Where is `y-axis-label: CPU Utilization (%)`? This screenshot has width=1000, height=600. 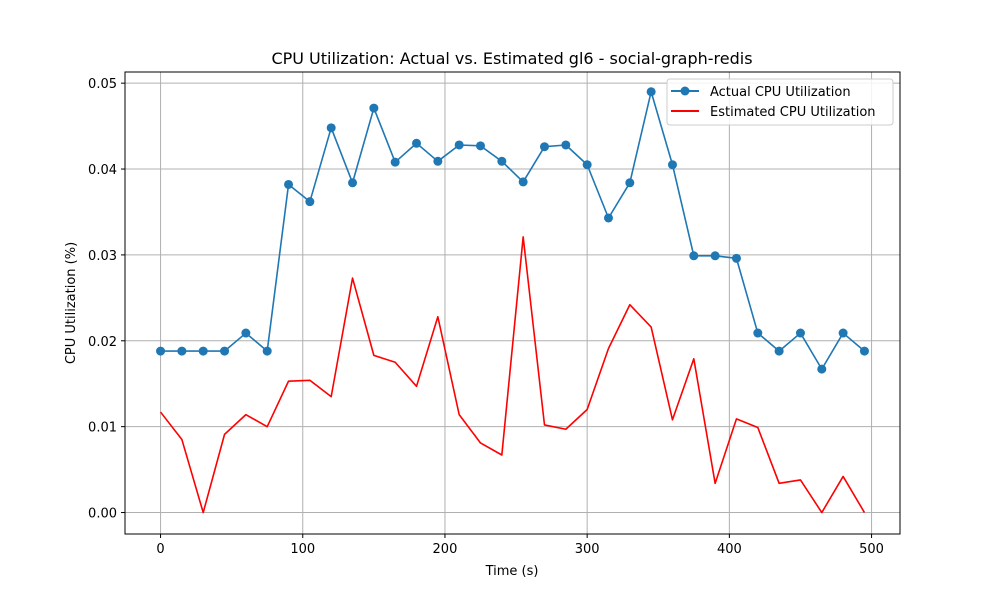
y-axis-label: CPU Utilization (%) is located at coordinates (71, 303).